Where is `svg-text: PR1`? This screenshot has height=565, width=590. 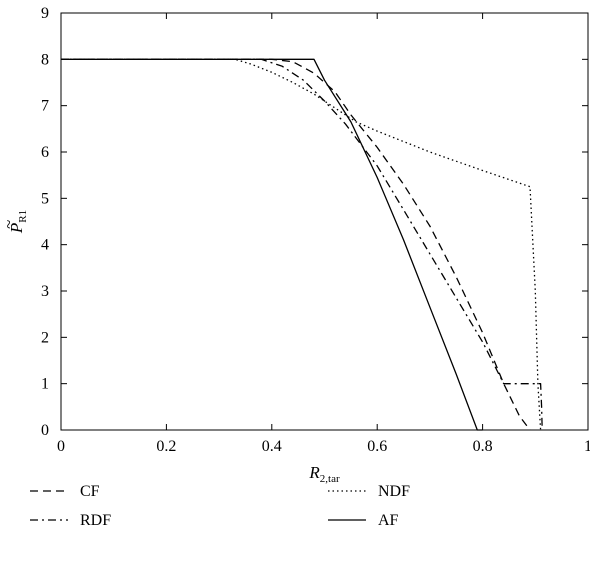
svg-text: PR1 is located at coordinates (18, 222).